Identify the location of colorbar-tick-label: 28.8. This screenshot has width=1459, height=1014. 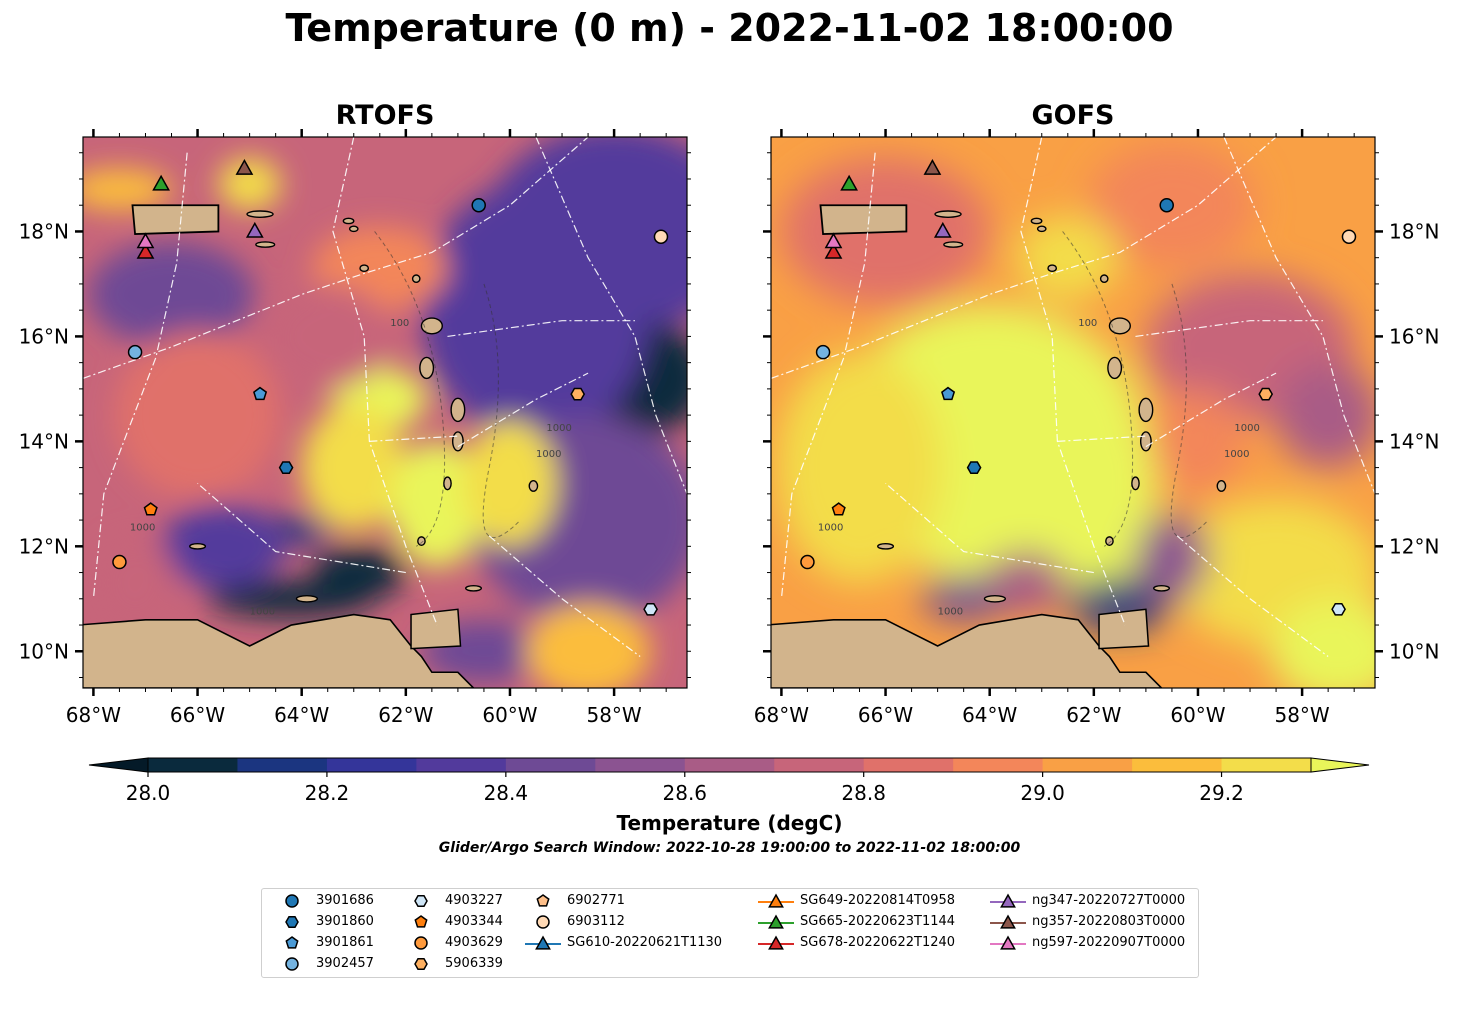
(863, 790).